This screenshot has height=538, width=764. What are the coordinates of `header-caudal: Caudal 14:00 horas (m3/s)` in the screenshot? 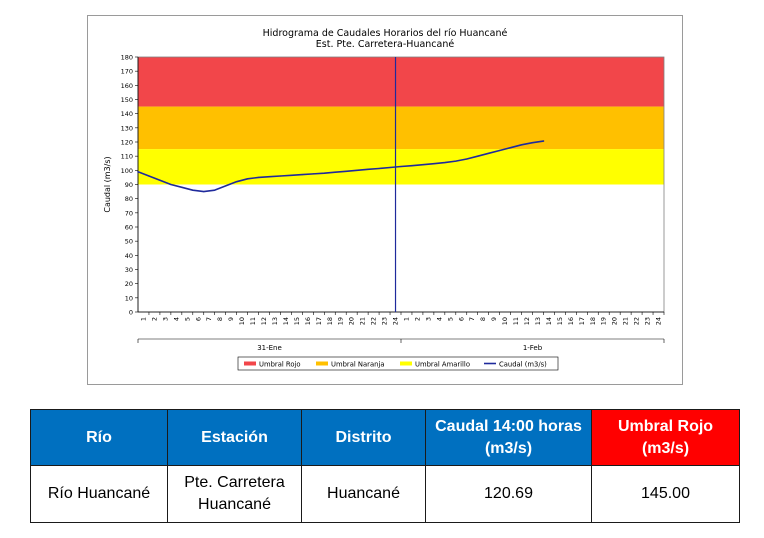 It's located at (508, 437).